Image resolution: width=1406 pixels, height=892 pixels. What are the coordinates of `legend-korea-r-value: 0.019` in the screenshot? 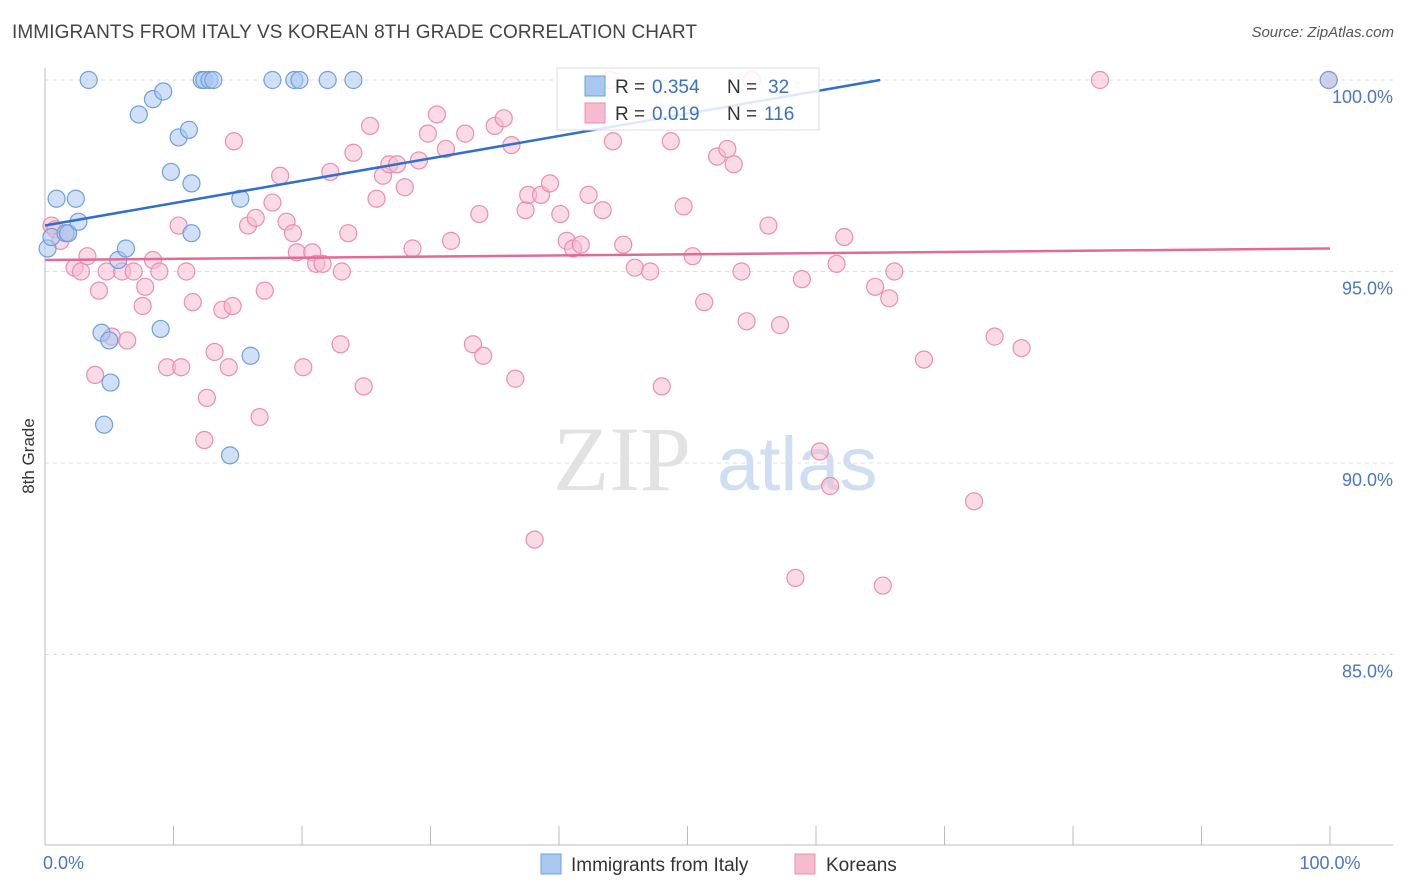 It's located at (676, 114).